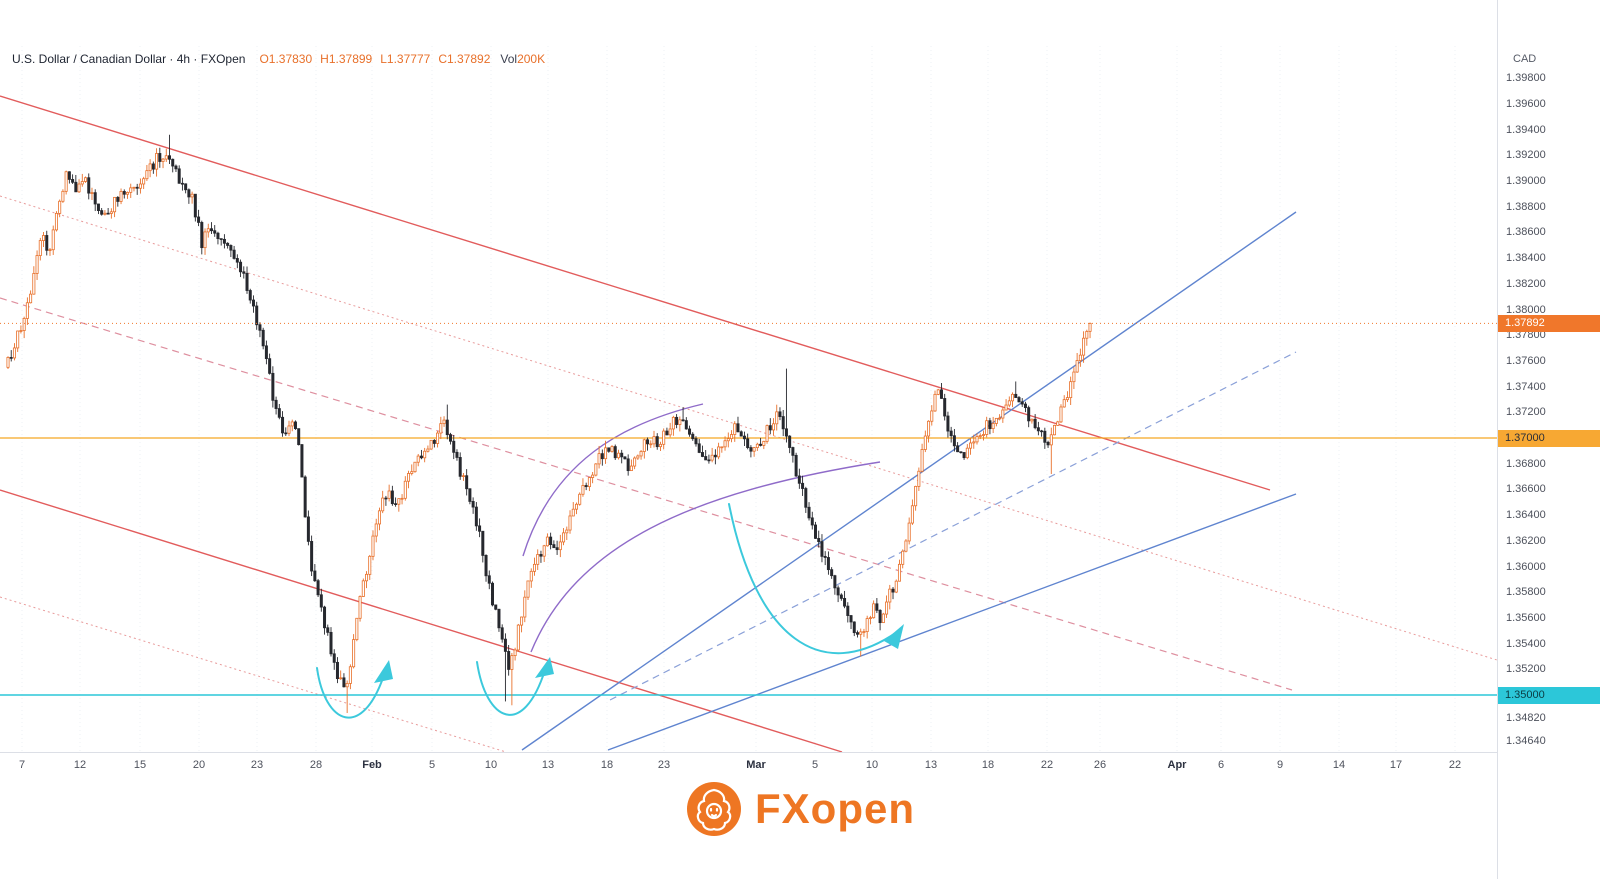 Image resolution: width=1600 pixels, height=879 pixels. Describe the element at coordinates (1526, 489) in the screenshot. I see `price-tick-label: 1.36600` at that location.